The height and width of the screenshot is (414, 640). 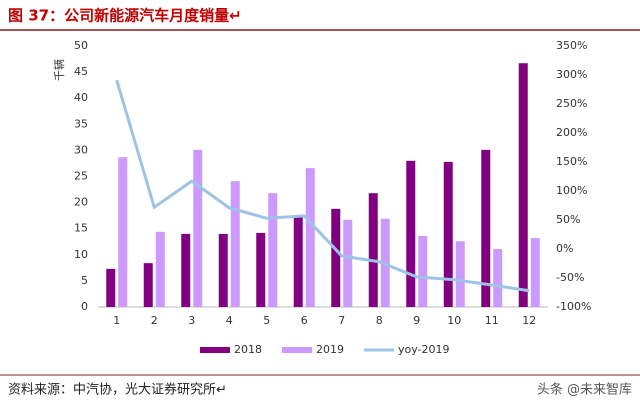 What do you see at coordinates (571, 103) in the screenshot?
I see `y2-tick-label: 250%` at bounding box center [571, 103].